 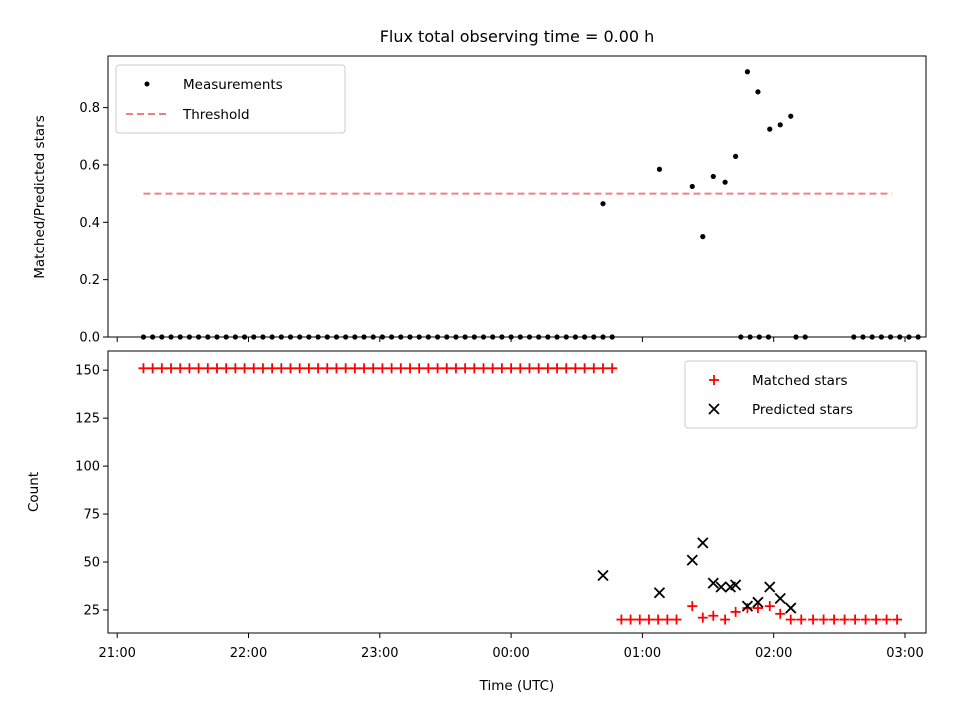 What do you see at coordinates (40, 196) in the screenshot?
I see `top-y-axis-label: Matched/Predicted stars` at bounding box center [40, 196].